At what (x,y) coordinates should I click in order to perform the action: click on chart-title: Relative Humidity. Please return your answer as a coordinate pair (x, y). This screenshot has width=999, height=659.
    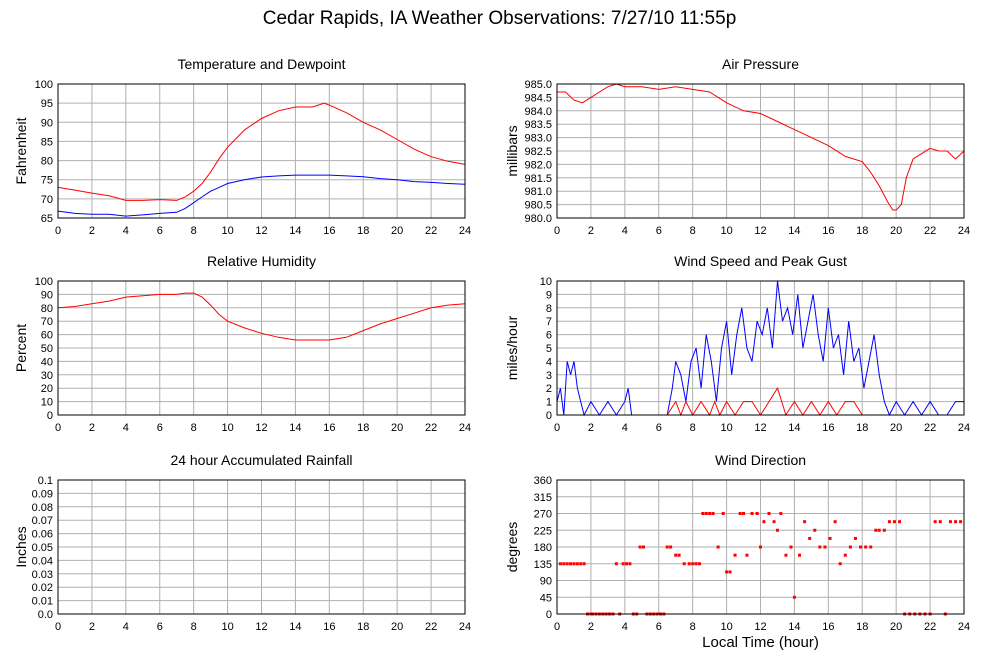
    Looking at the image, I should click on (261, 261).